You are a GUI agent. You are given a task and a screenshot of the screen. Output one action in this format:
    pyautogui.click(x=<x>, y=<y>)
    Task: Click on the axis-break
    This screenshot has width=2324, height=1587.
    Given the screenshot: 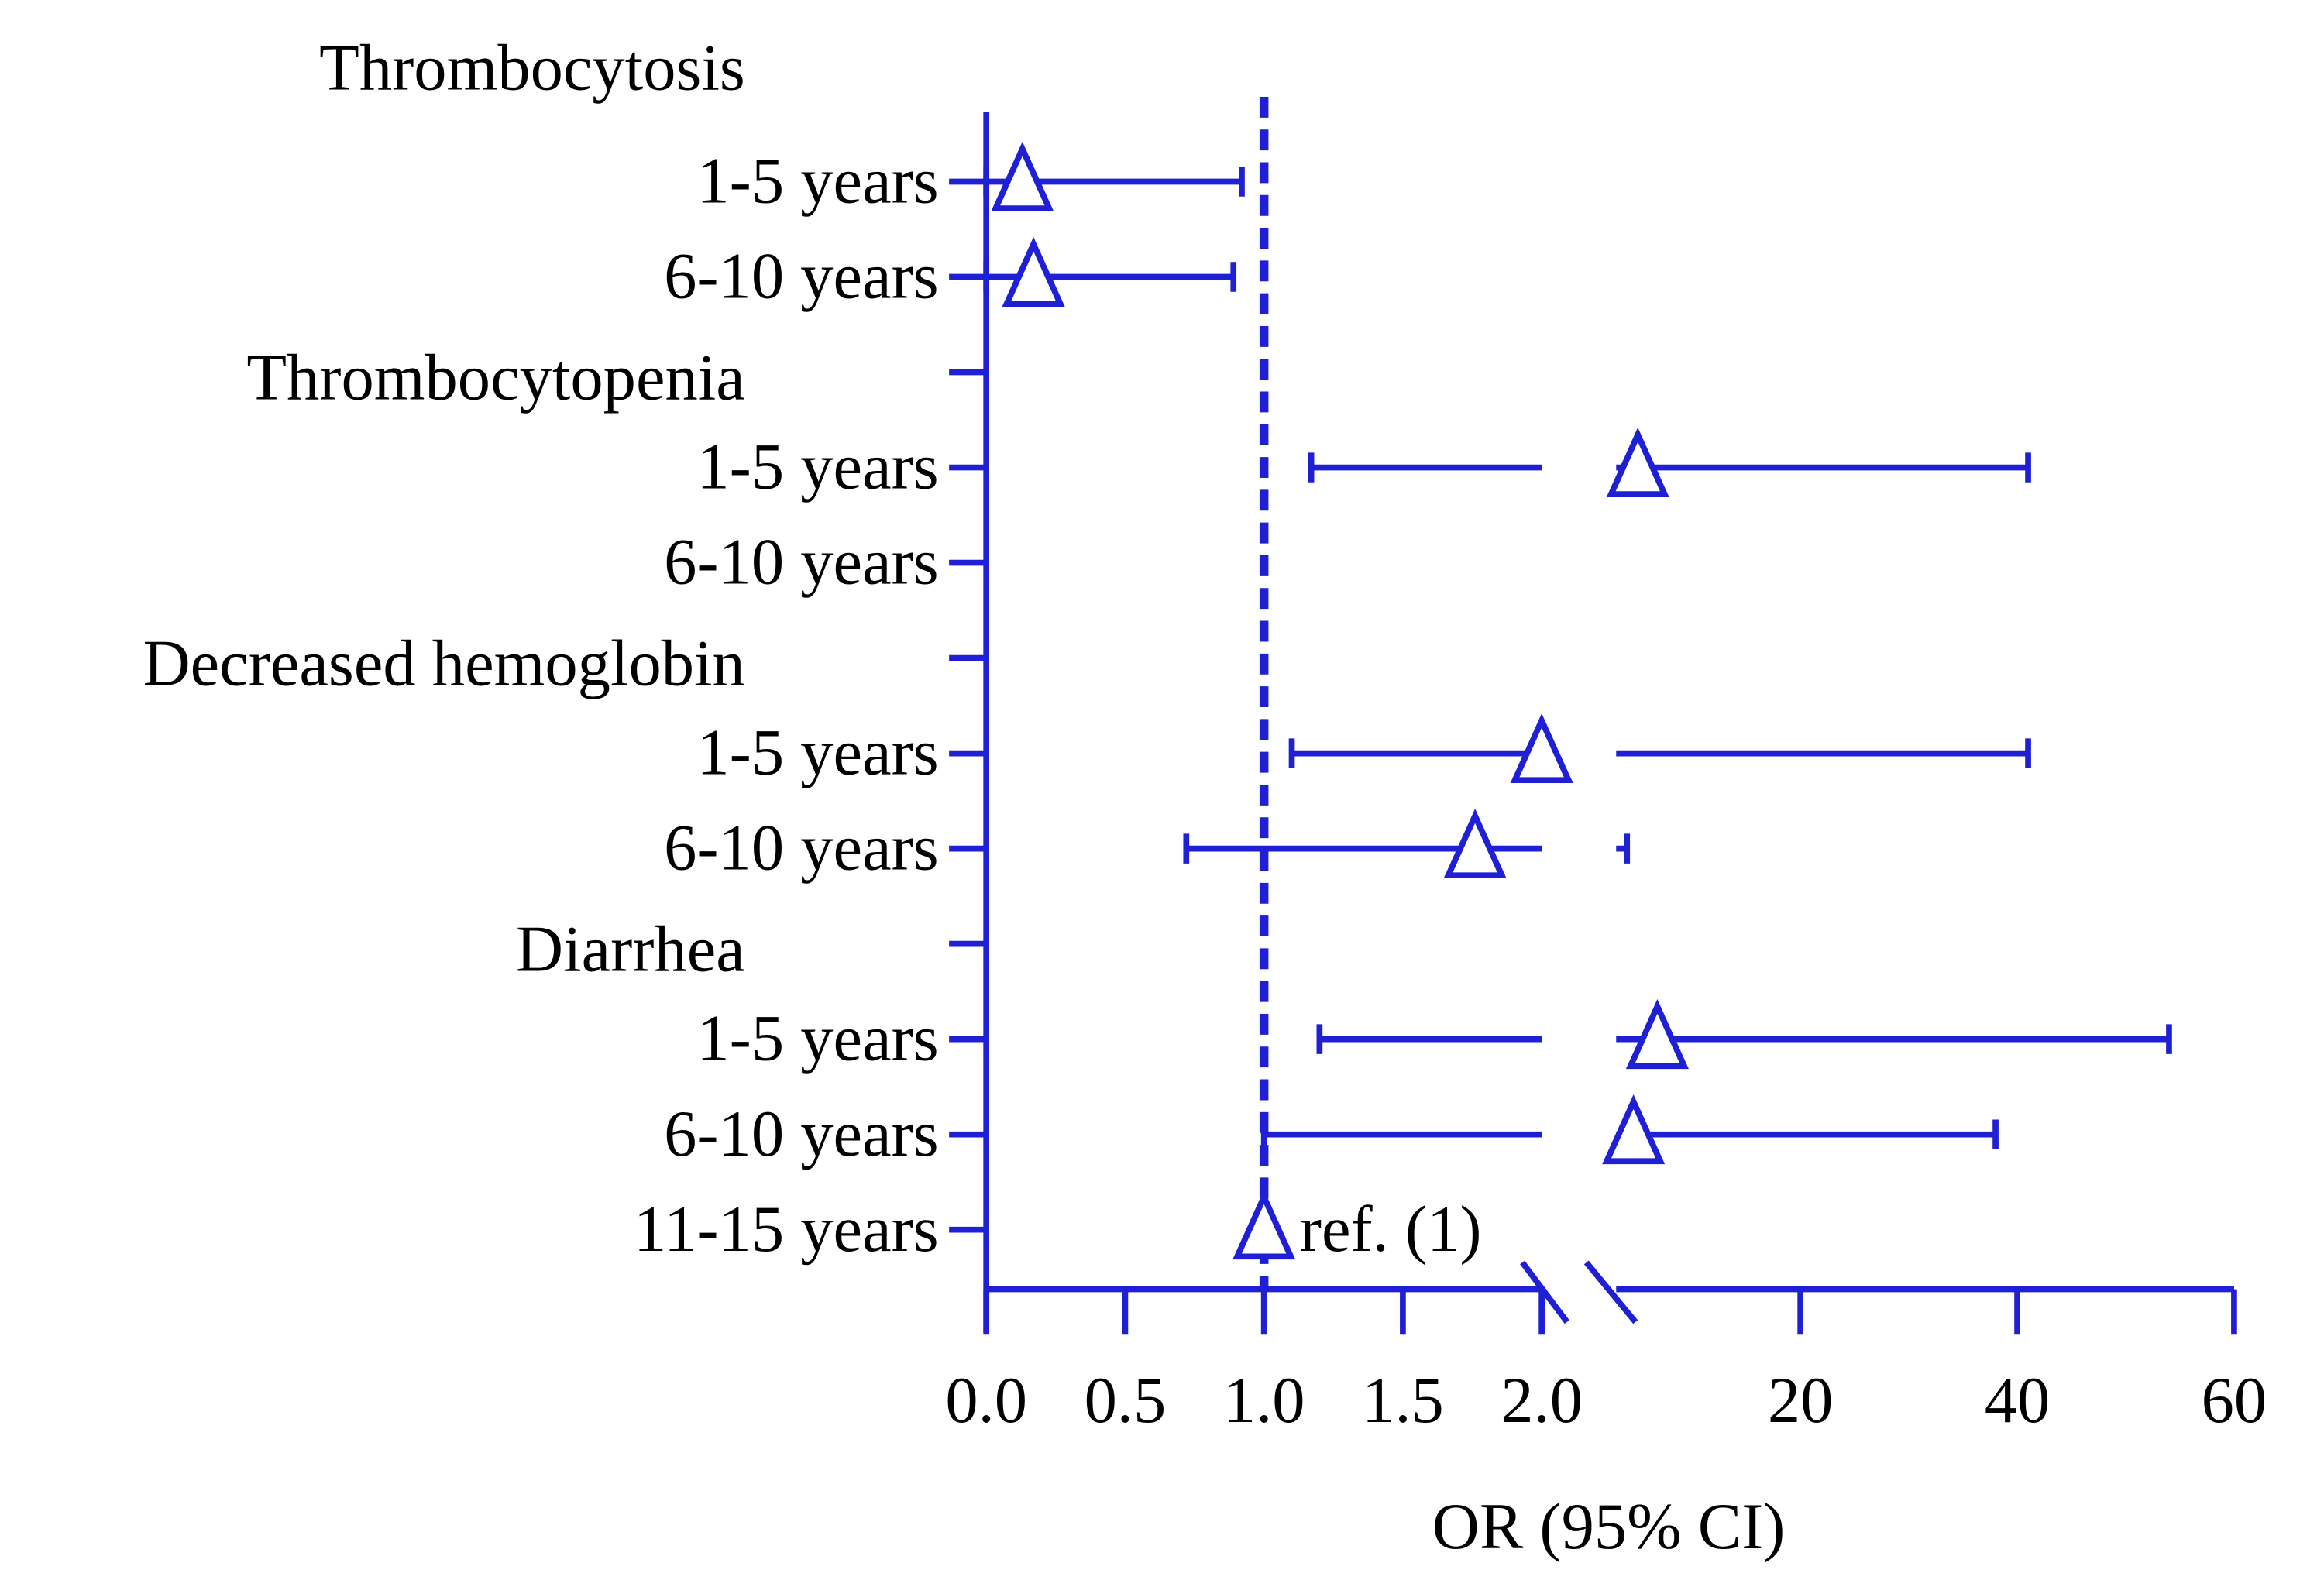 What is the action you would take?
    pyautogui.click(x=1610, y=1292)
    